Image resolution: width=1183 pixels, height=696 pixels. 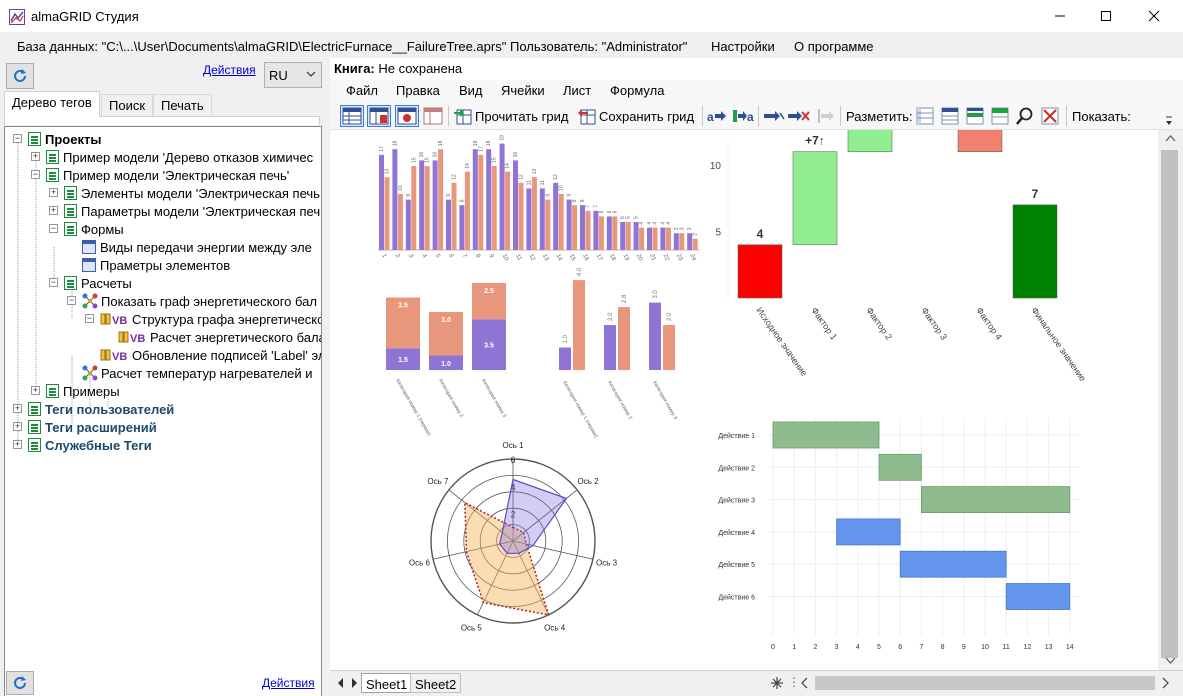 What do you see at coordinates (1165, 683) in the screenshot?
I see `hscroll-right-icon` at bounding box center [1165, 683].